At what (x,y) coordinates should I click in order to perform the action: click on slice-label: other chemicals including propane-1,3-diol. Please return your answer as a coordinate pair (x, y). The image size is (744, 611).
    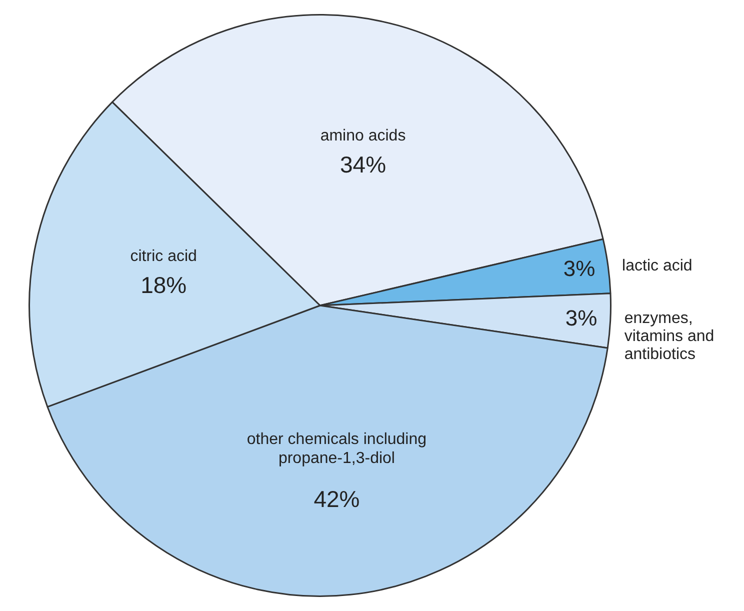
    Looking at the image, I should click on (336, 448).